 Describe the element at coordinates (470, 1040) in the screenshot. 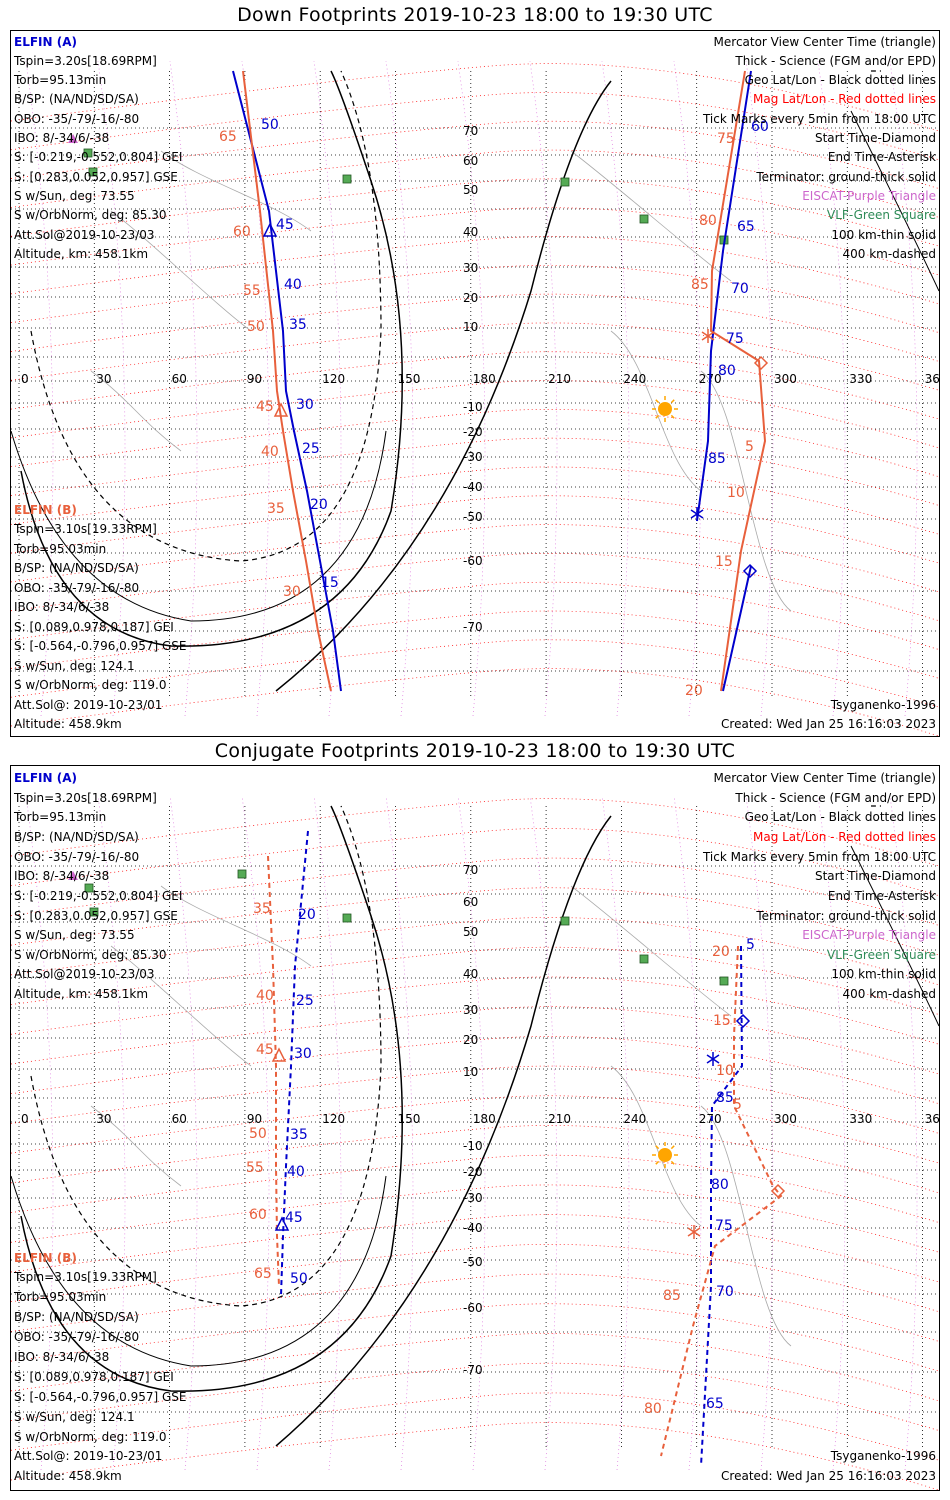

I see `latitude-label: 20` at that location.